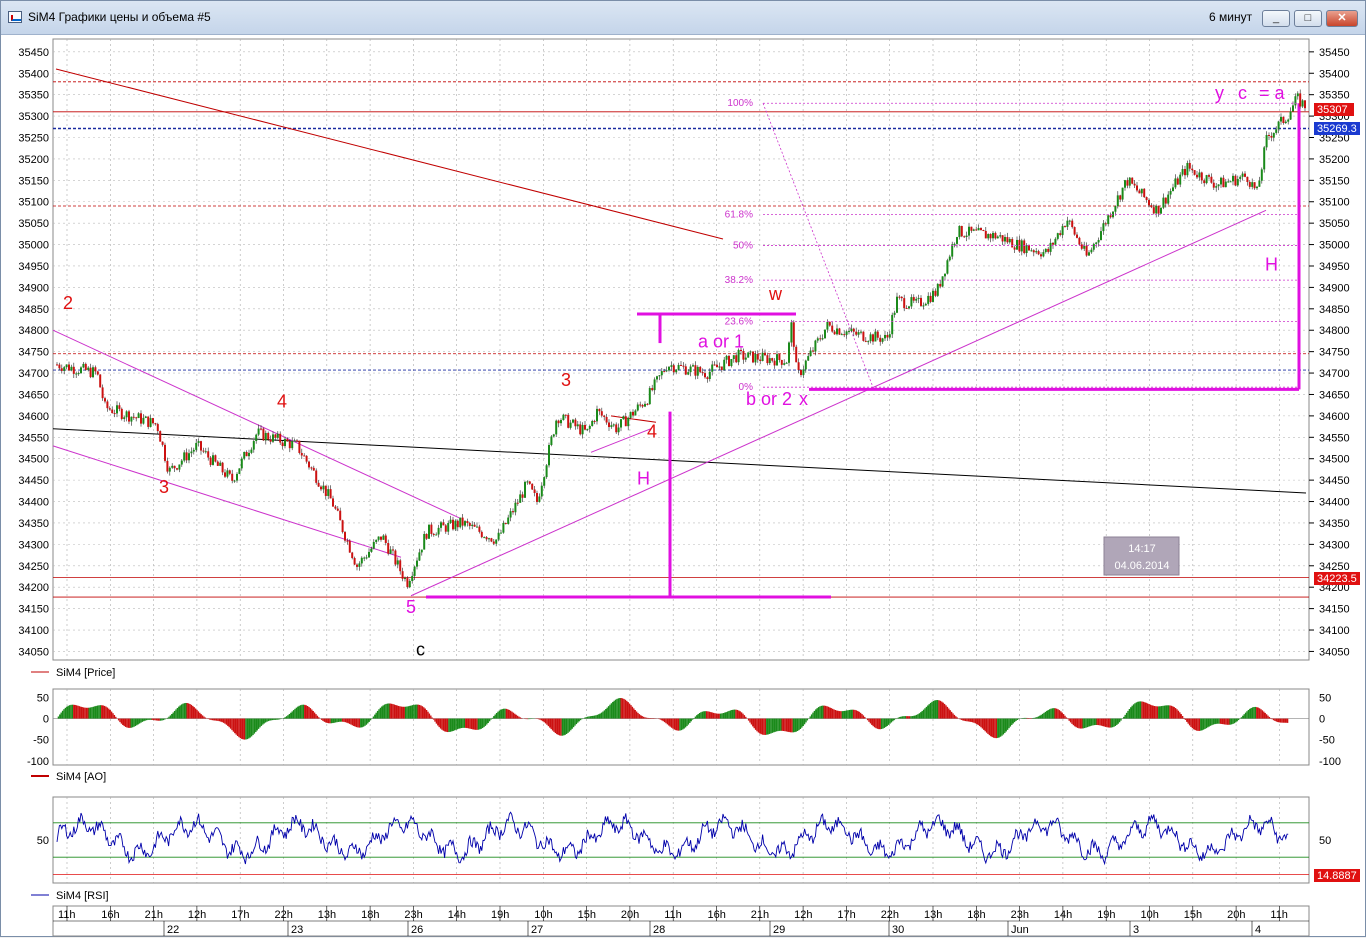 This screenshot has width=1366, height=938. Describe the element at coordinates (33, 652) in the screenshot. I see `price-tick-left: 34050` at that location.